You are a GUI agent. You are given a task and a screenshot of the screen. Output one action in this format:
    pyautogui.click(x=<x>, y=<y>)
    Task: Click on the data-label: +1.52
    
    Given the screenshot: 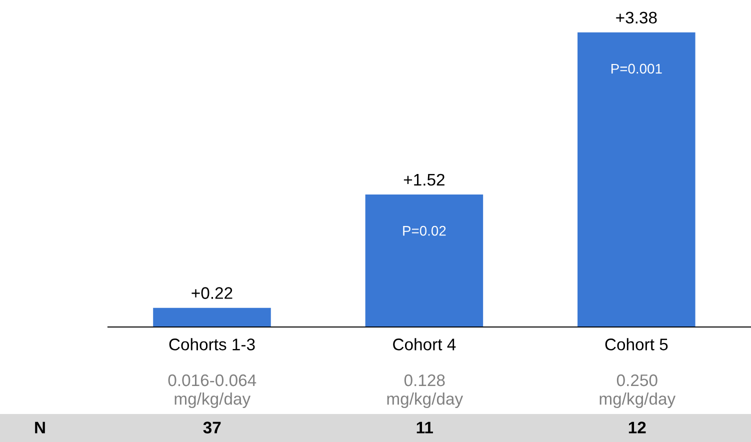 What is the action you would take?
    pyautogui.click(x=424, y=180)
    